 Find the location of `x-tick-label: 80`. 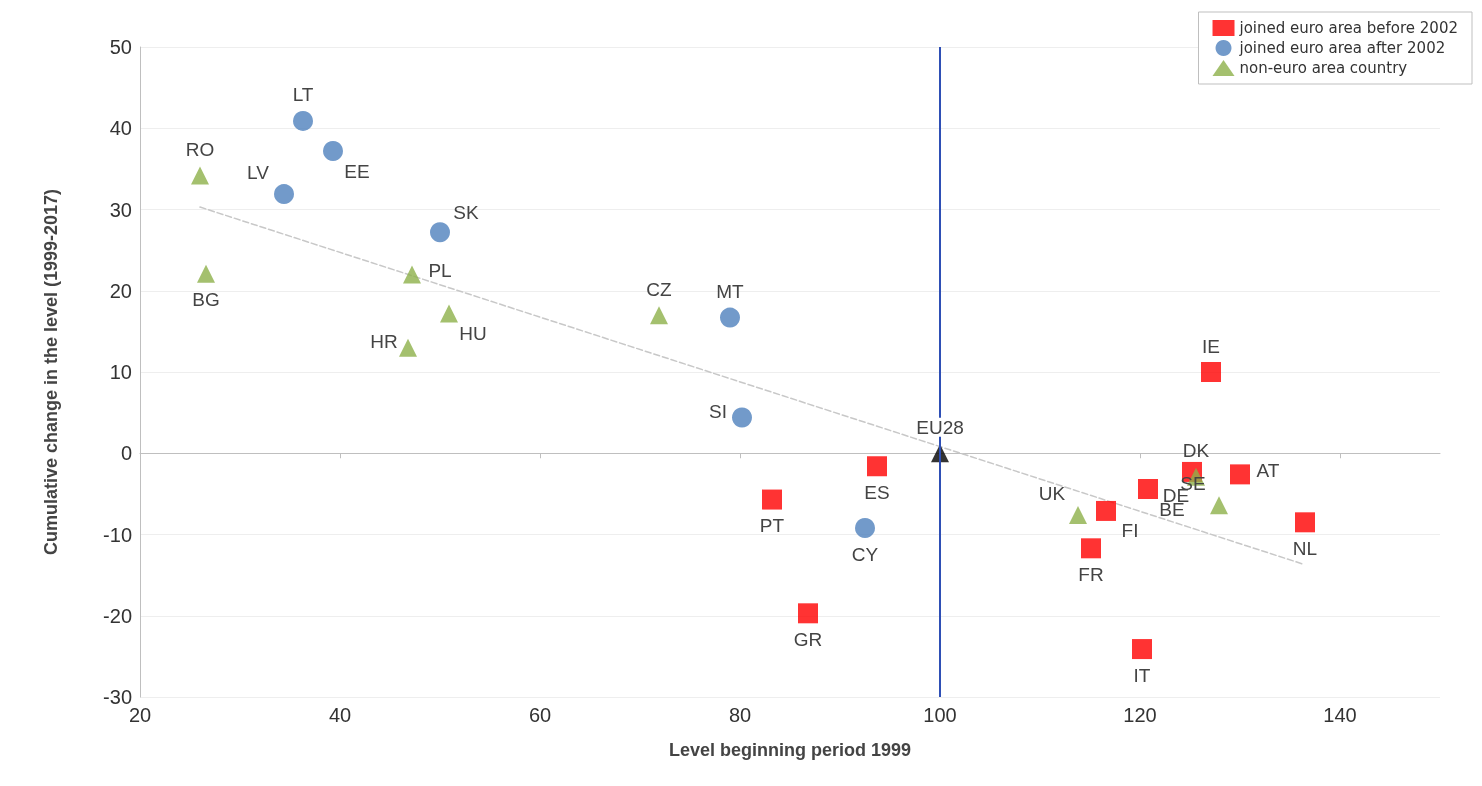

x-tick-label: 80 is located at coordinates (740, 715).